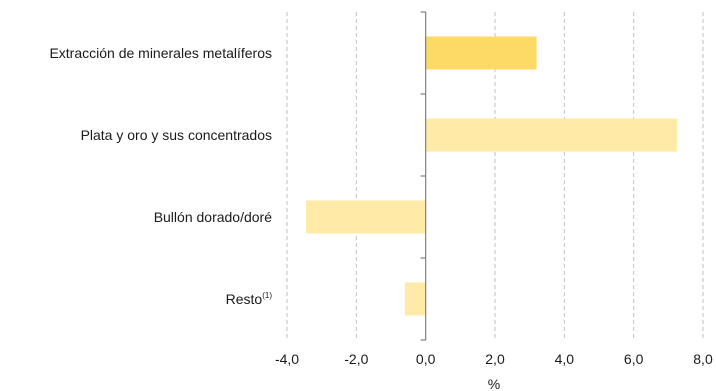 The image size is (716, 391). I want to click on category-label-text: Bullón dorado/doré, so click(213, 217).